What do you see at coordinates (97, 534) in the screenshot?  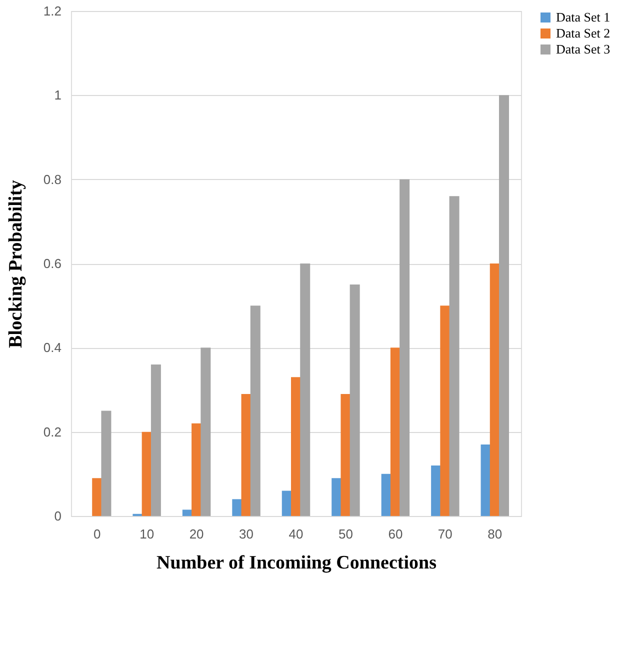 I see `x-tick-label: 0` at bounding box center [97, 534].